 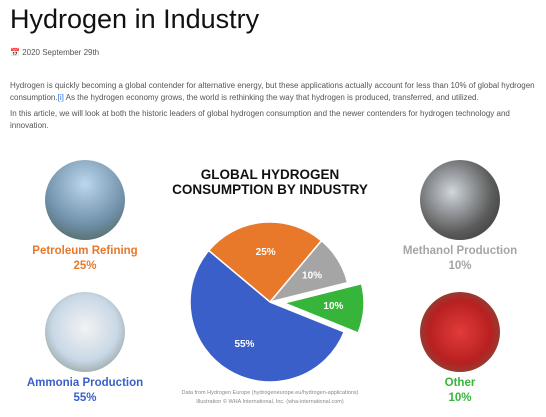 I want to click on category-label: Methanol Production, so click(x=460, y=251).